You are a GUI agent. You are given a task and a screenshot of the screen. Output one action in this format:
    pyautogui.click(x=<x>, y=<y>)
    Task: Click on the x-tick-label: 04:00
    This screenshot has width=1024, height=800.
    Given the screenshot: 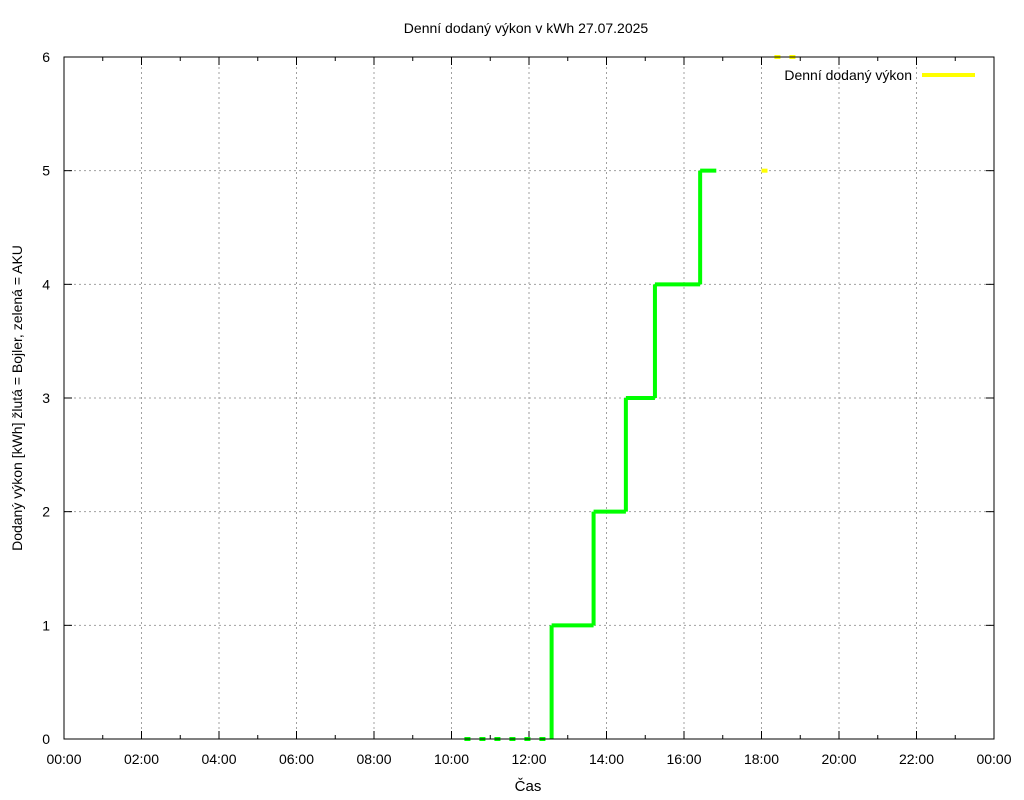 What is the action you would take?
    pyautogui.click(x=218, y=759)
    